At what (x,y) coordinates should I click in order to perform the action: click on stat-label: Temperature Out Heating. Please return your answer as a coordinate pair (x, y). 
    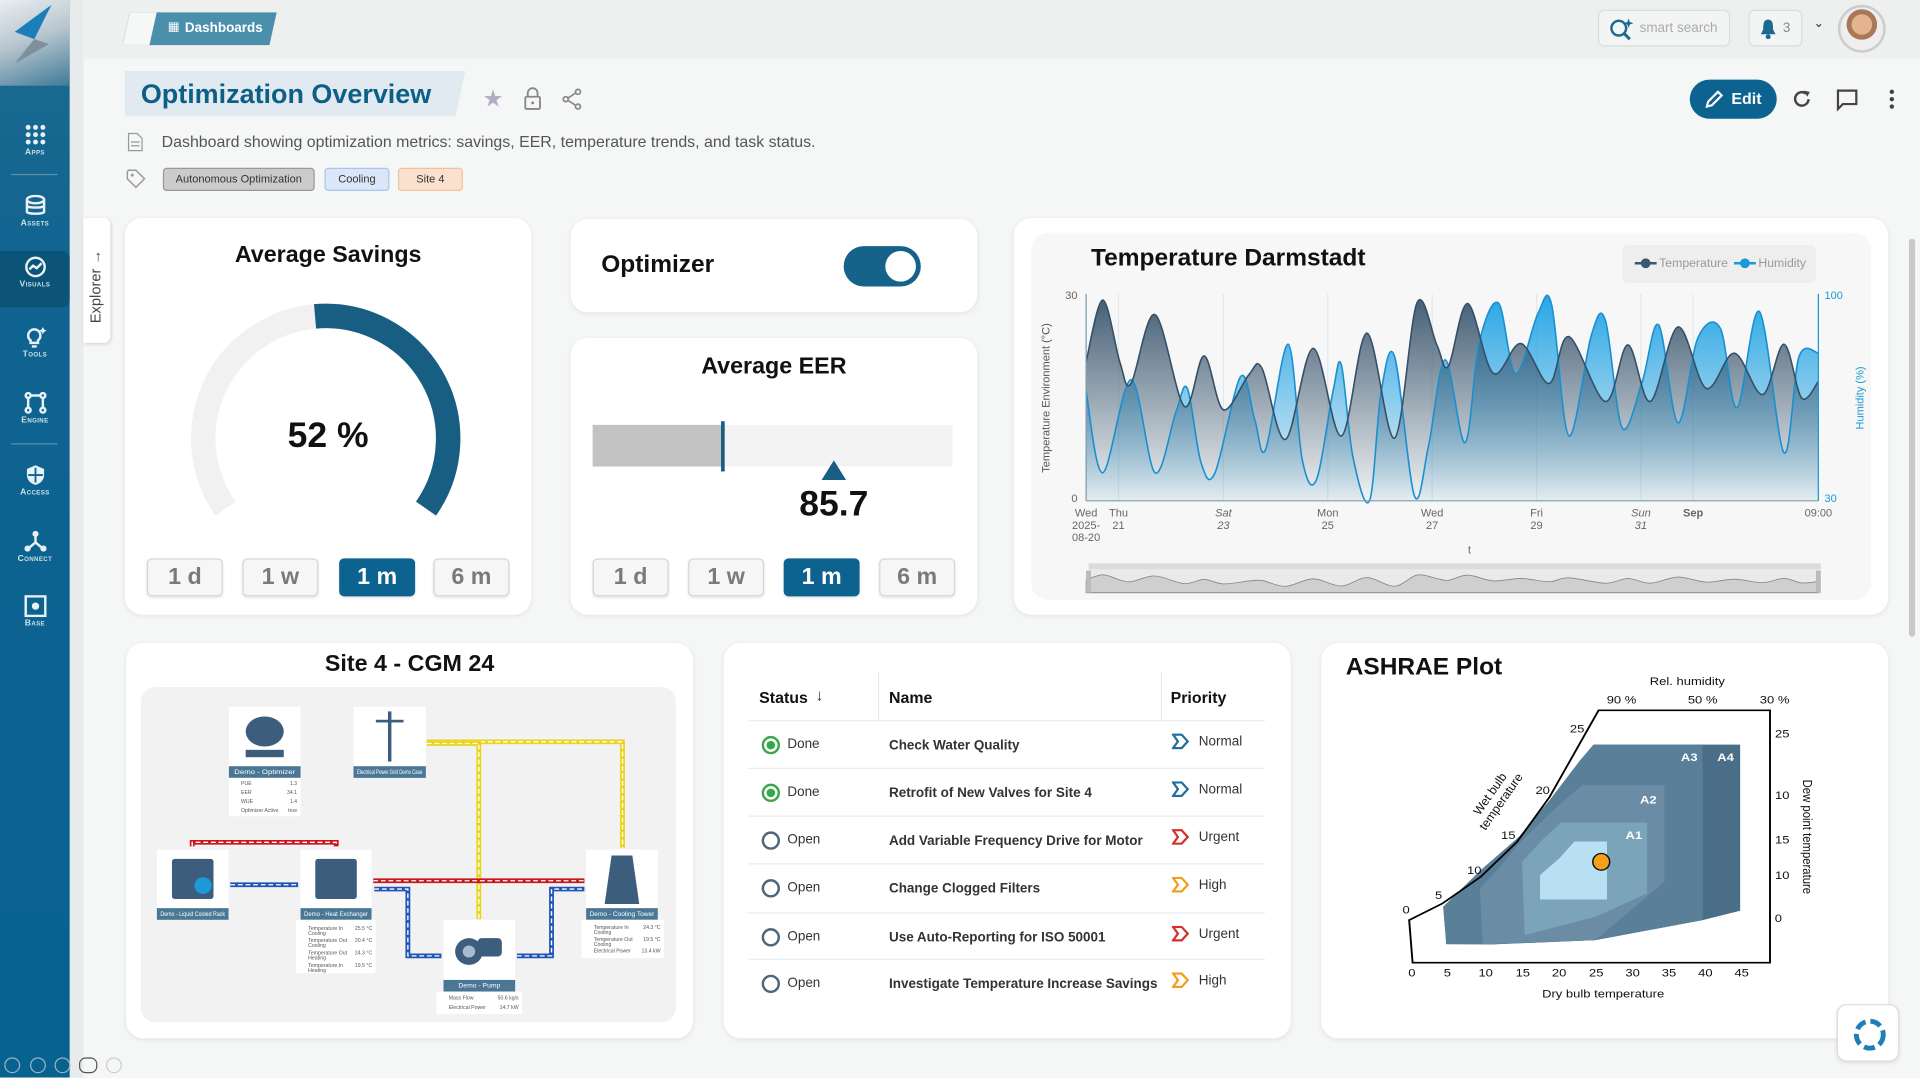
    Looking at the image, I should click on (328, 956).